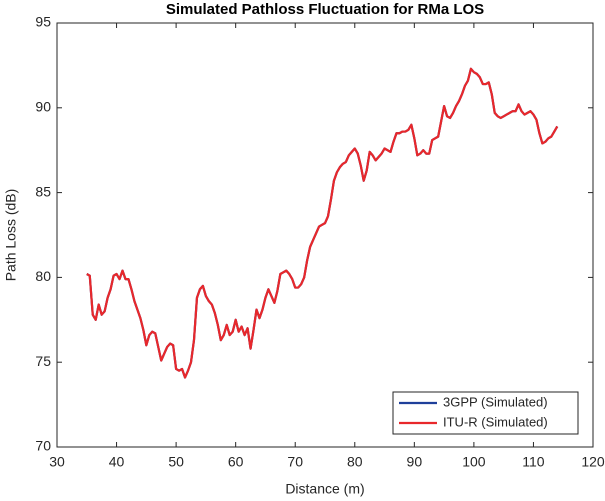 The height and width of the screenshot is (501, 605). I want to click on y-tick-label: 85, so click(43, 191).